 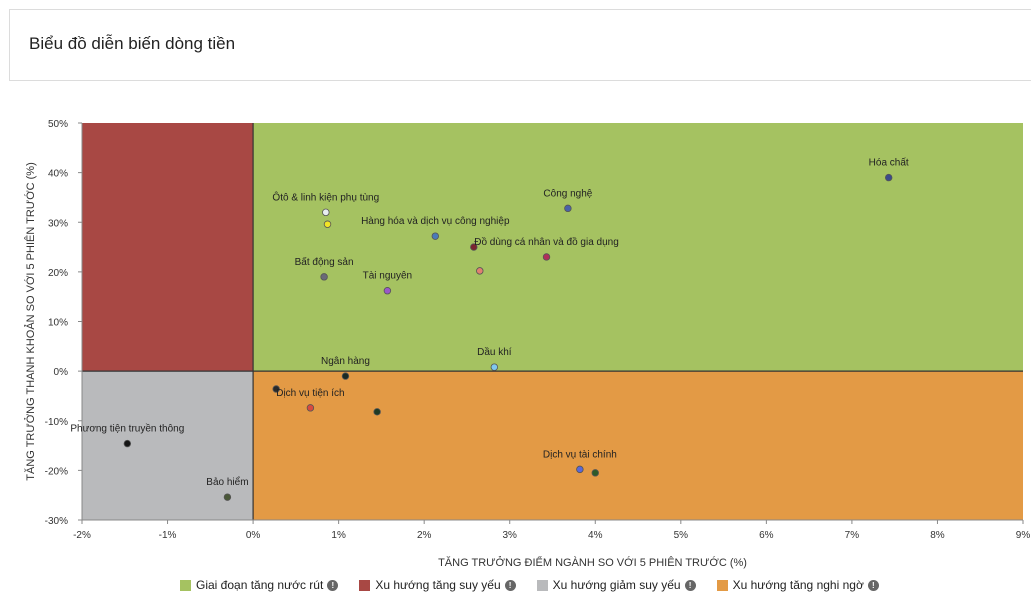 What do you see at coordinates (852, 535) in the screenshot?
I see `x-tick-label: 7%` at bounding box center [852, 535].